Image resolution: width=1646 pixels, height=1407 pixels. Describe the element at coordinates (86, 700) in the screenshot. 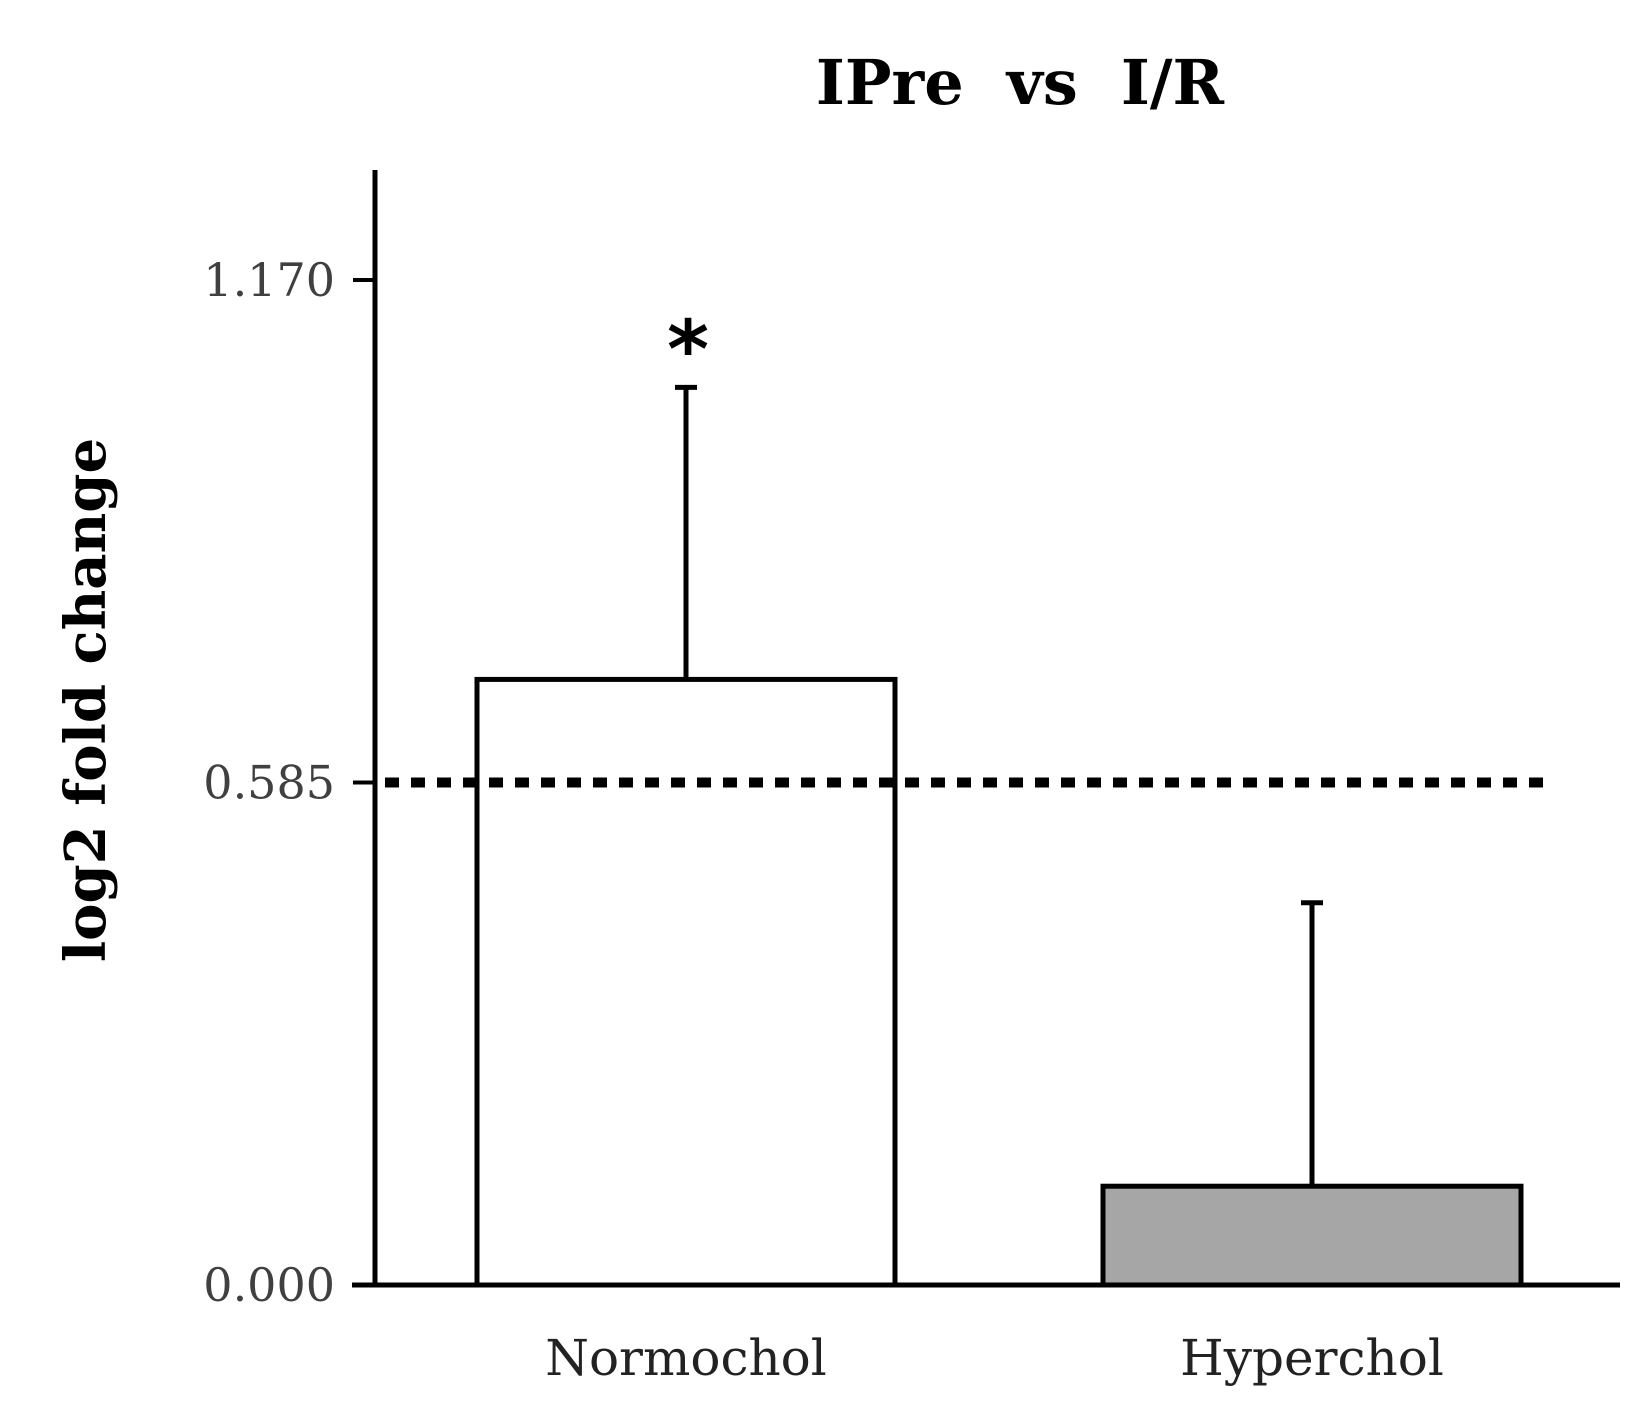

I see `y-axis-label: log2 fold change` at that location.